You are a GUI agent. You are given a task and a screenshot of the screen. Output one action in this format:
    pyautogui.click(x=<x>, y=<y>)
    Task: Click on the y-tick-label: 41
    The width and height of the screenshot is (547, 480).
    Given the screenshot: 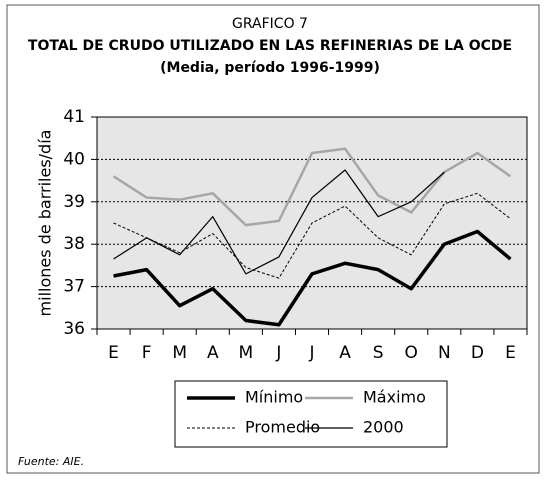 What is the action you would take?
    pyautogui.click(x=74, y=117)
    